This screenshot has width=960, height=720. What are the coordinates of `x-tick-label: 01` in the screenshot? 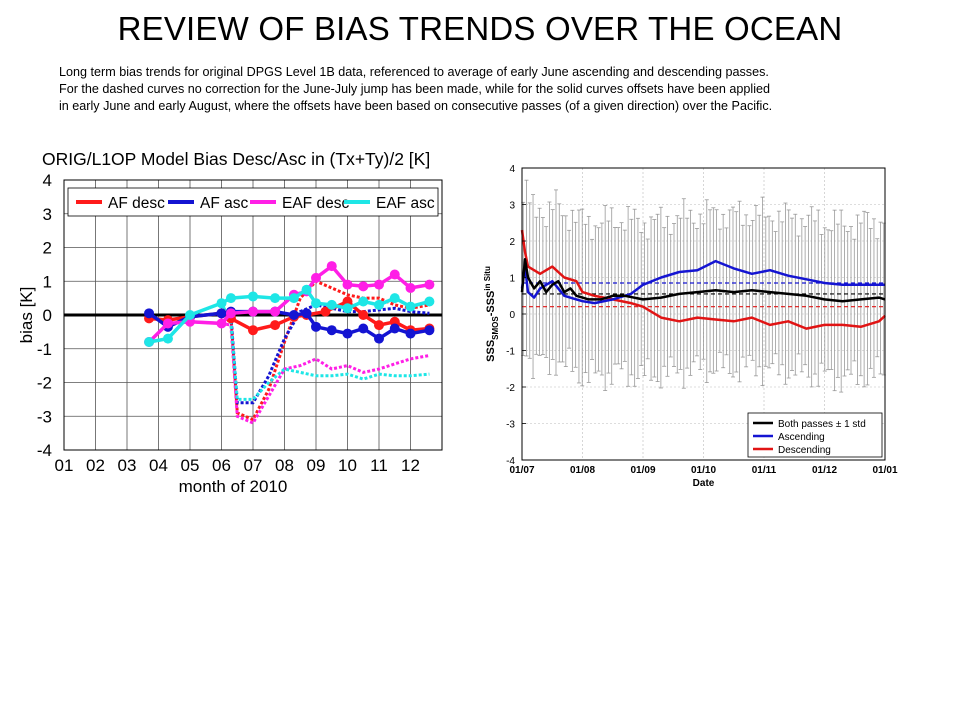 It's located at (64, 465).